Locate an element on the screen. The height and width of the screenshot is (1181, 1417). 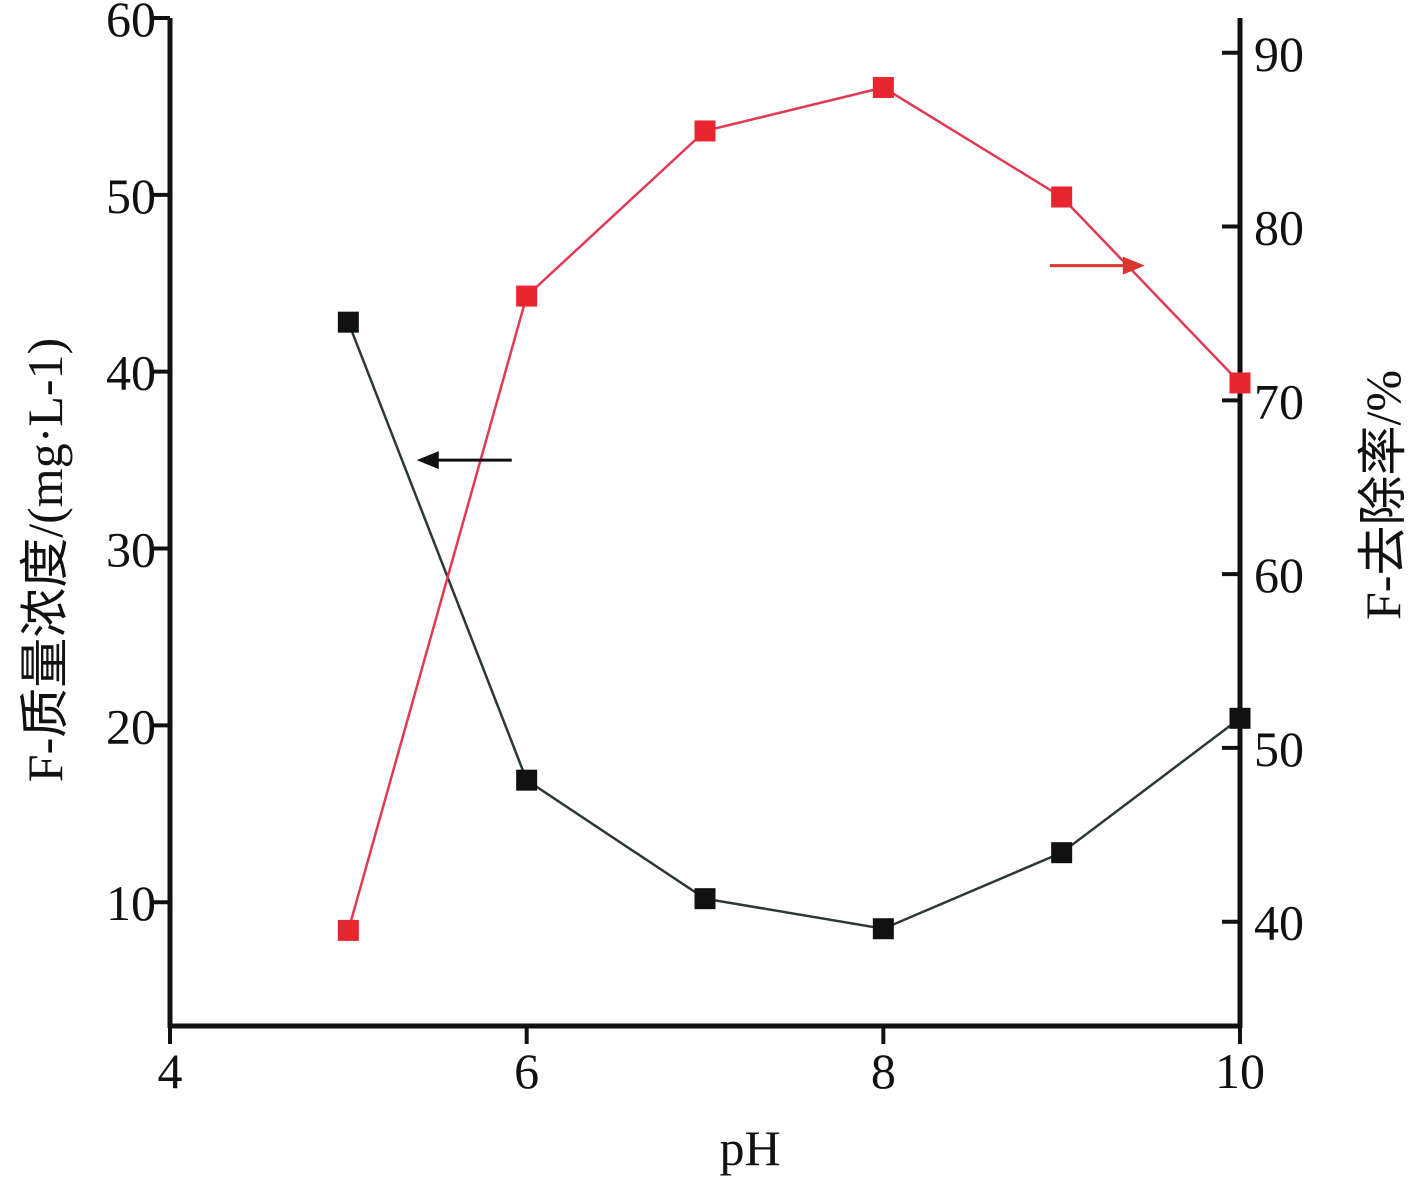
y-right-tick-label: 80 is located at coordinates (1279, 228).